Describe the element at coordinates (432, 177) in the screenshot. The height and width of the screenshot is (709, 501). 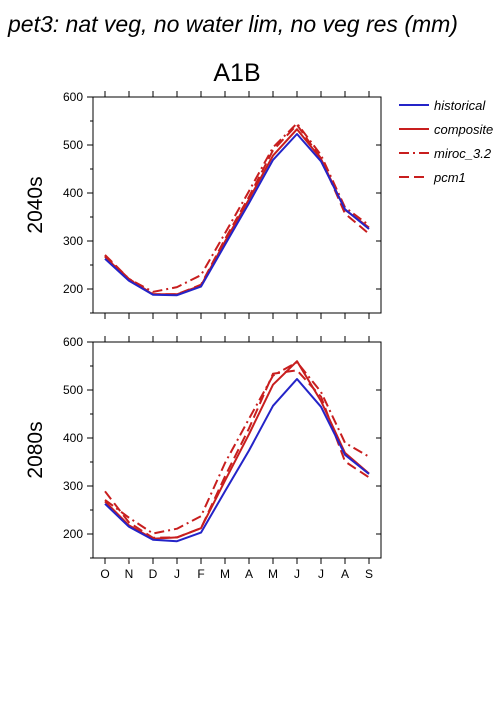
I see `legend-item: pcm1` at that location.